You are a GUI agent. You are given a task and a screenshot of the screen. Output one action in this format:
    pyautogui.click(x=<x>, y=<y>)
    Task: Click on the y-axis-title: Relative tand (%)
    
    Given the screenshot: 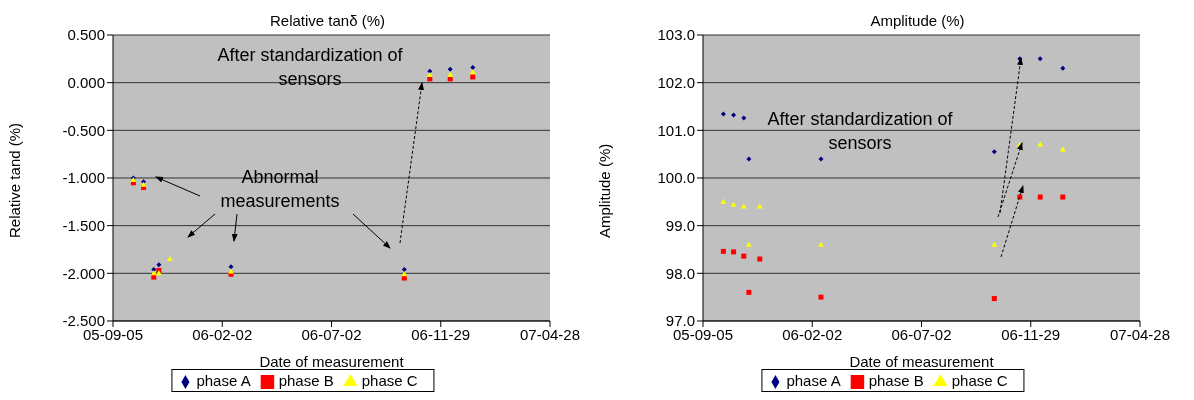 What is the action you would take?
    pyautogui.click(x=15, y=180)
    